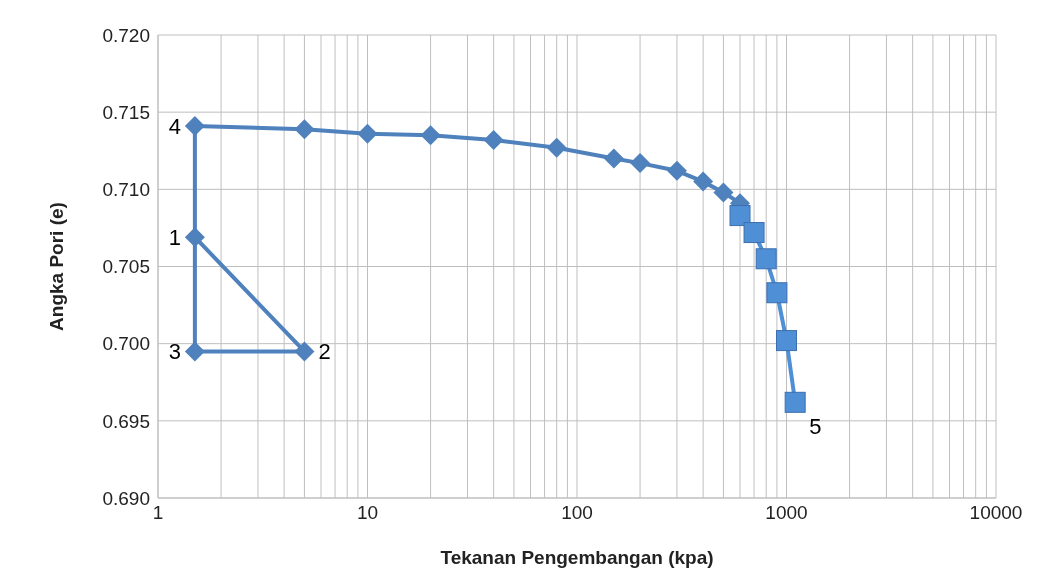 The height and width of the screenshot is (582, 1047). What do you see at coordinates (174, 352) in the screenshot?
I see `annotation: 3` at bounding box center [174, 352].